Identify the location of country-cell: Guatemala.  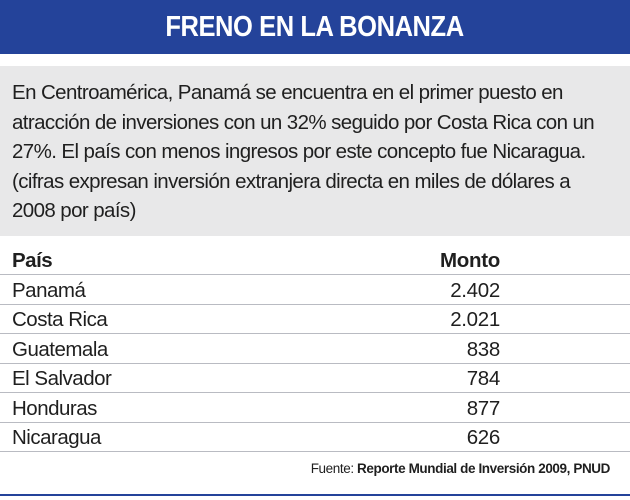
(60, 349).